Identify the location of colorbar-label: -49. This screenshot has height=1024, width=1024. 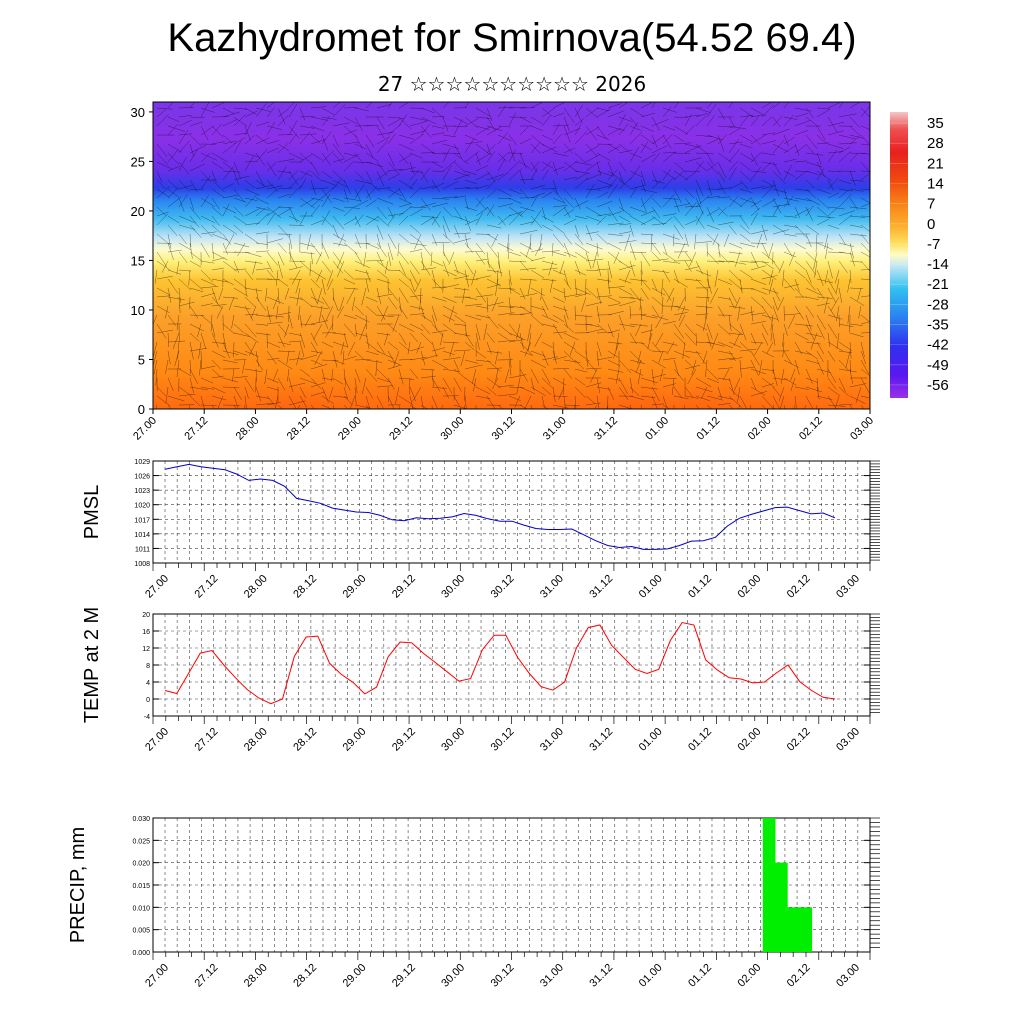
(938, 365).